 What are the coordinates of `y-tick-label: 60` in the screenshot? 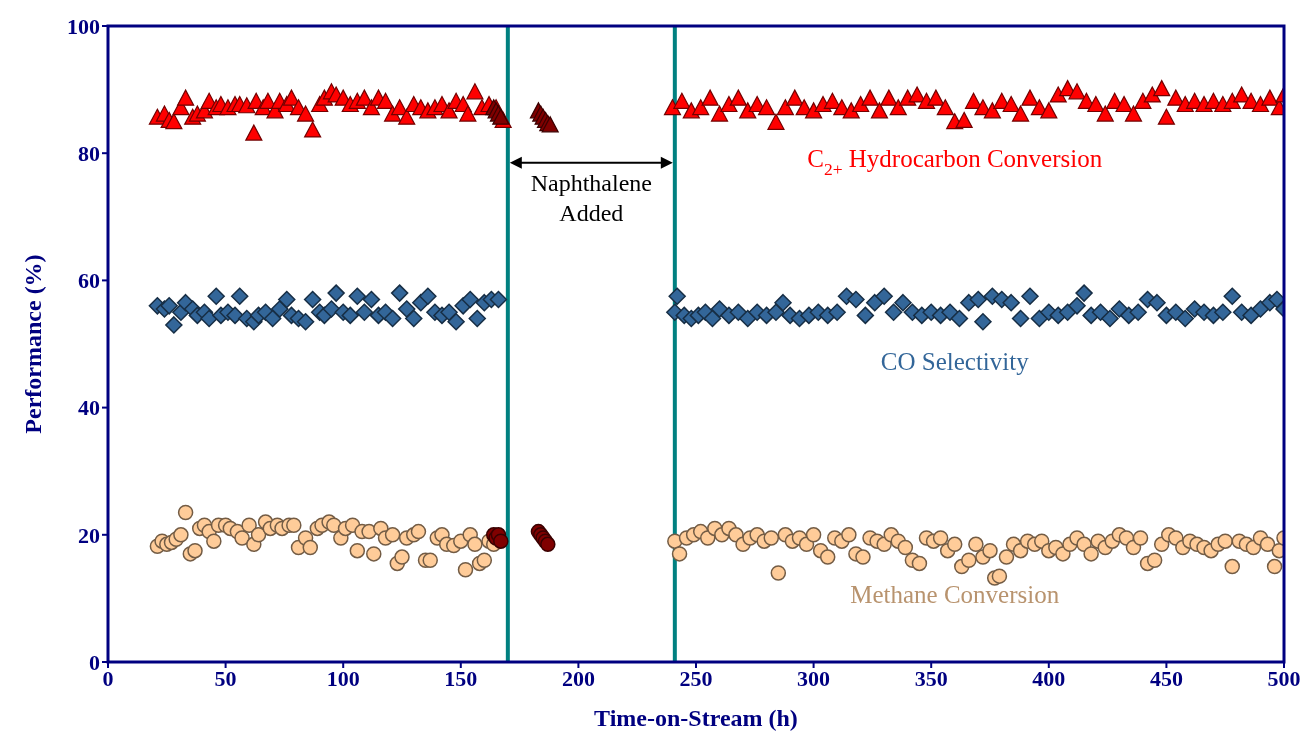 It's located at (89, 281).